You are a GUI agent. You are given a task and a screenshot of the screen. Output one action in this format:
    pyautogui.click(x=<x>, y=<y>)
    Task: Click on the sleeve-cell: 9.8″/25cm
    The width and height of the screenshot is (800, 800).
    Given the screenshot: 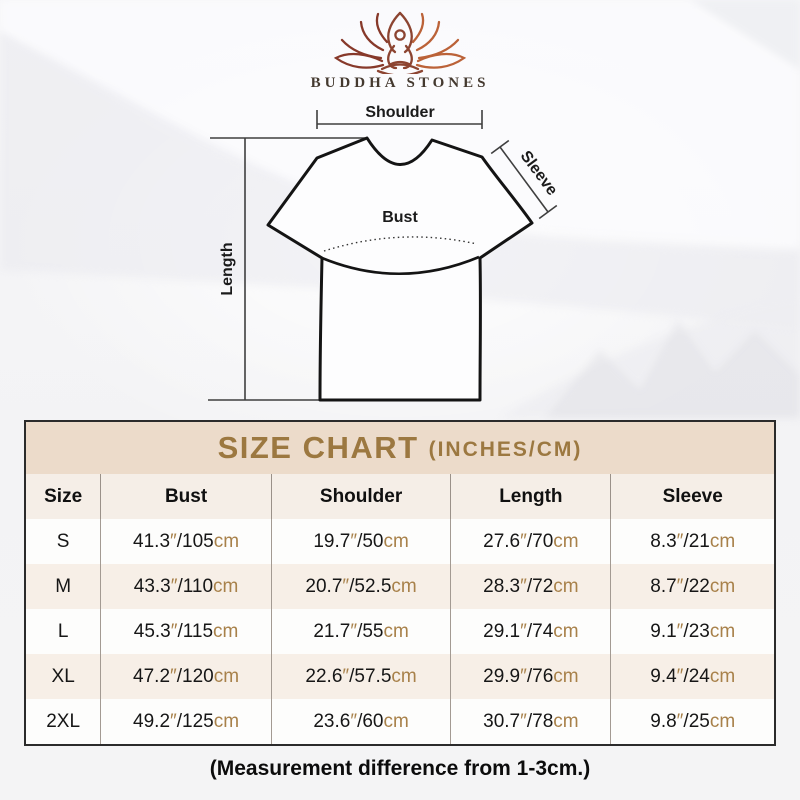 What is the action you would take?
    pyautogui.click(x=692, y=721)
    